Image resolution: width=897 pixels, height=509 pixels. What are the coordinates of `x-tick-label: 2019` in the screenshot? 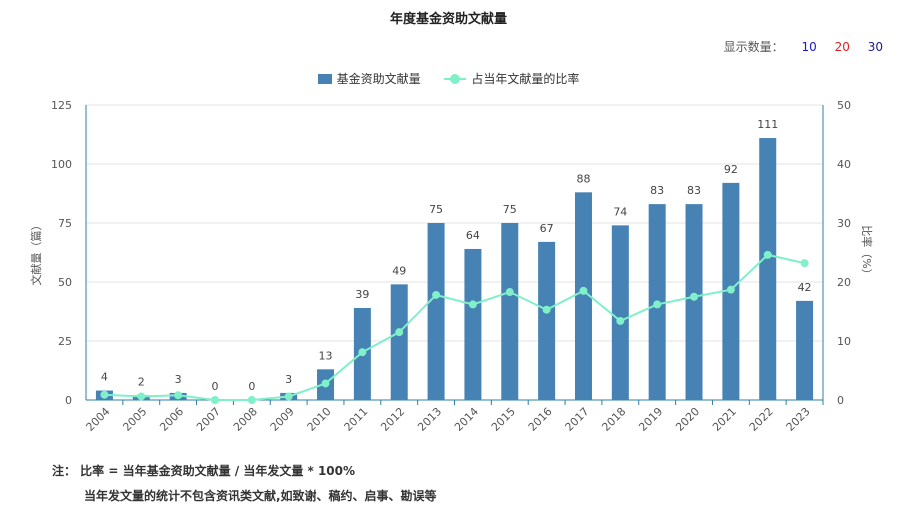 It's located at (650, 419).